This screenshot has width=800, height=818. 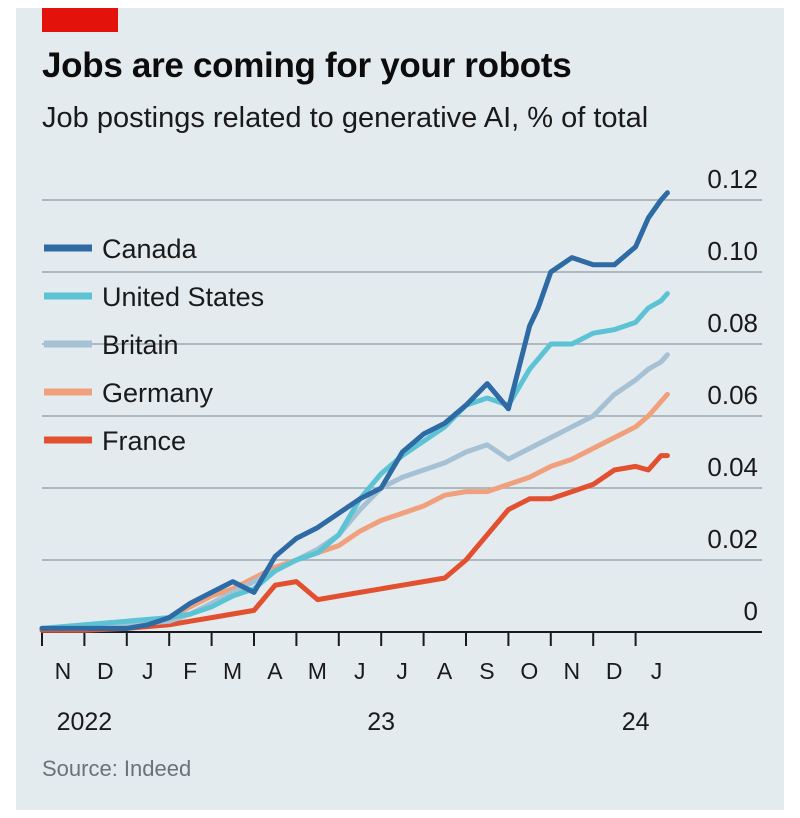 What do you see at coordinates (657, 671) in the screenshot?
I see `month-label-14: J` at bounding box center [657, 671].